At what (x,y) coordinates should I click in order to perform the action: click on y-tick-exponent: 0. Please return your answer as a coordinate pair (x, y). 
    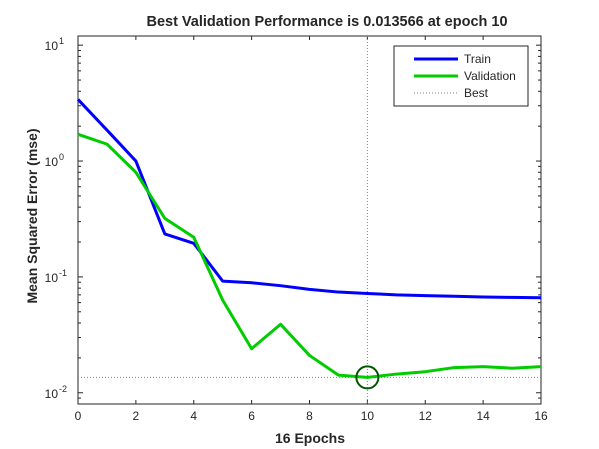
    Looking at the image, I should click on (61, 157).